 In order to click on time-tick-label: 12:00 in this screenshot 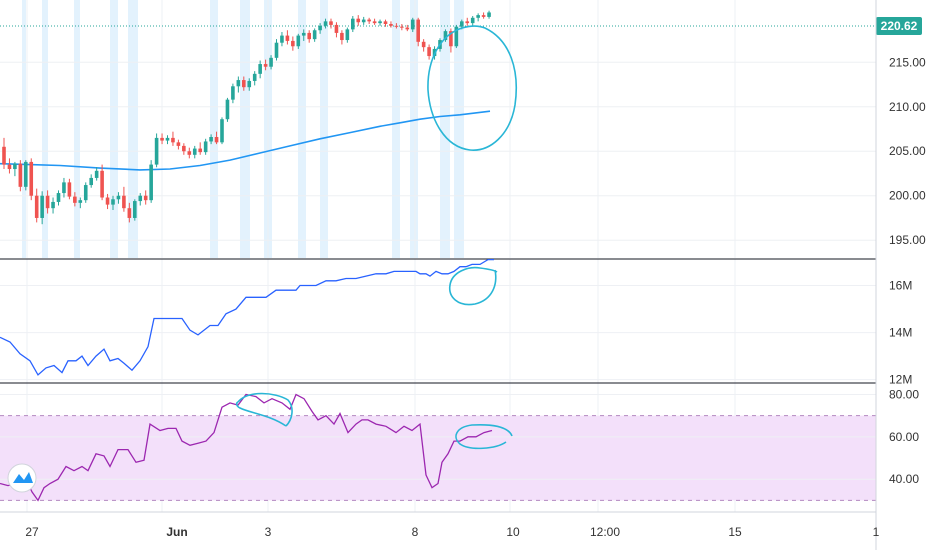, I will do `click(605, 532)`.